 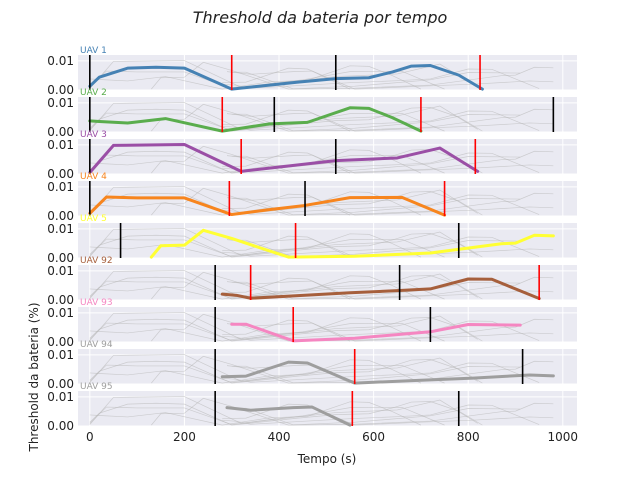 What do you see at coordinates (320, 17) in the screenshot?
I see `chart-title: Threshold da bateria por tempo` at bounding box center [320, 17].